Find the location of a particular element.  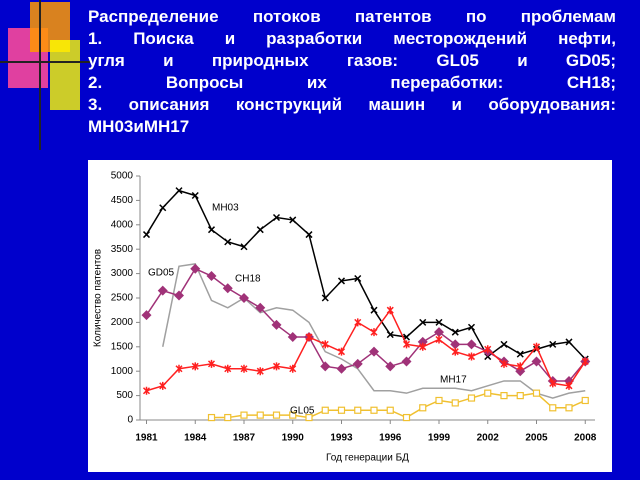

y-tick-label: 3500 is located at coordinates (122, 249).